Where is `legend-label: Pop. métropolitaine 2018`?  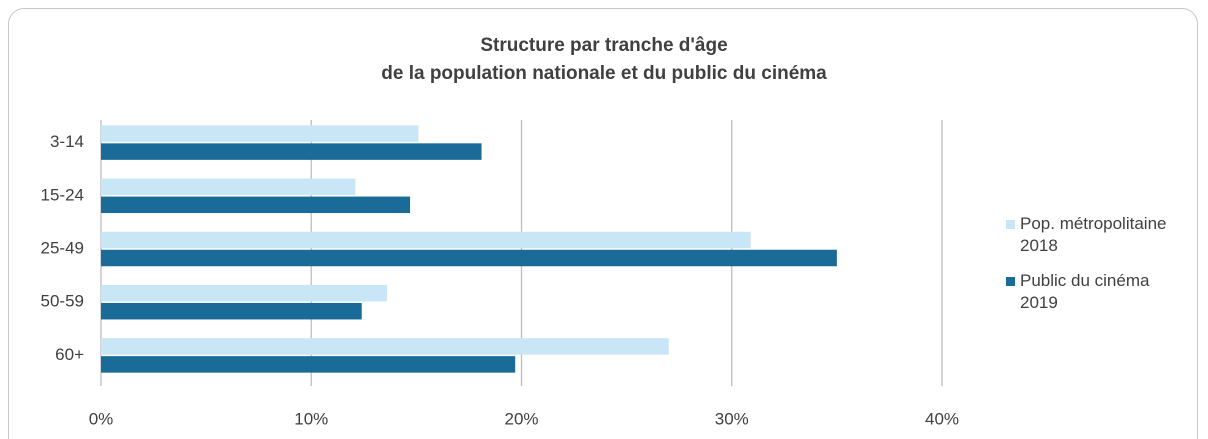 legend-label: Pop. métropolitaine 2018 is located at coordinates (1093, 234).